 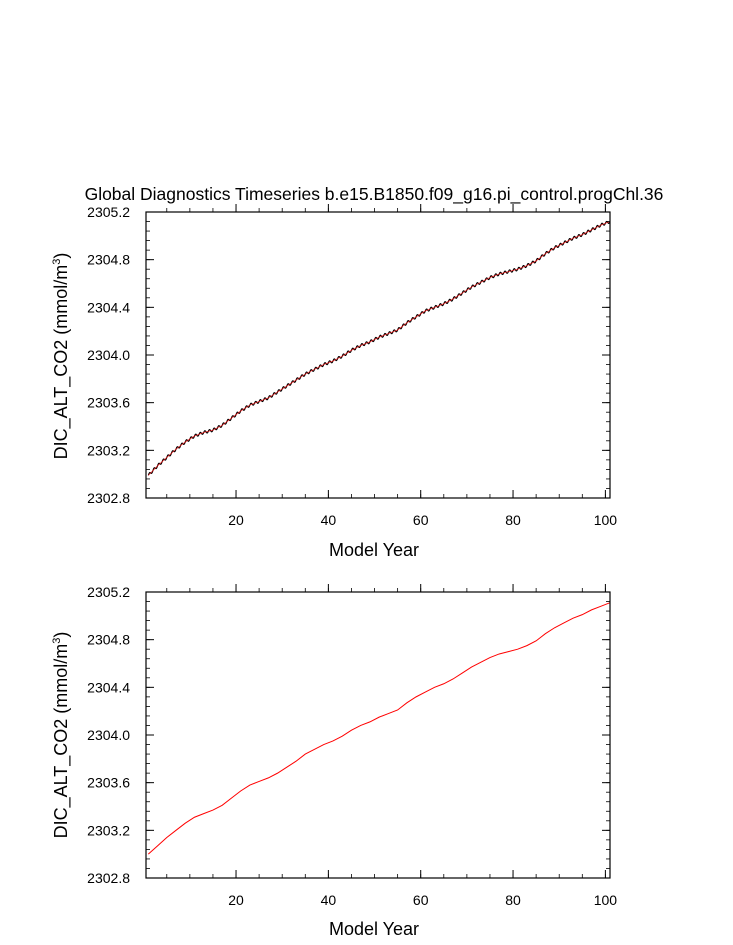 I want to click on top-y-axis-title: DIC_ALT_CO2 (mmol/m3), so click(x=61, y=356).